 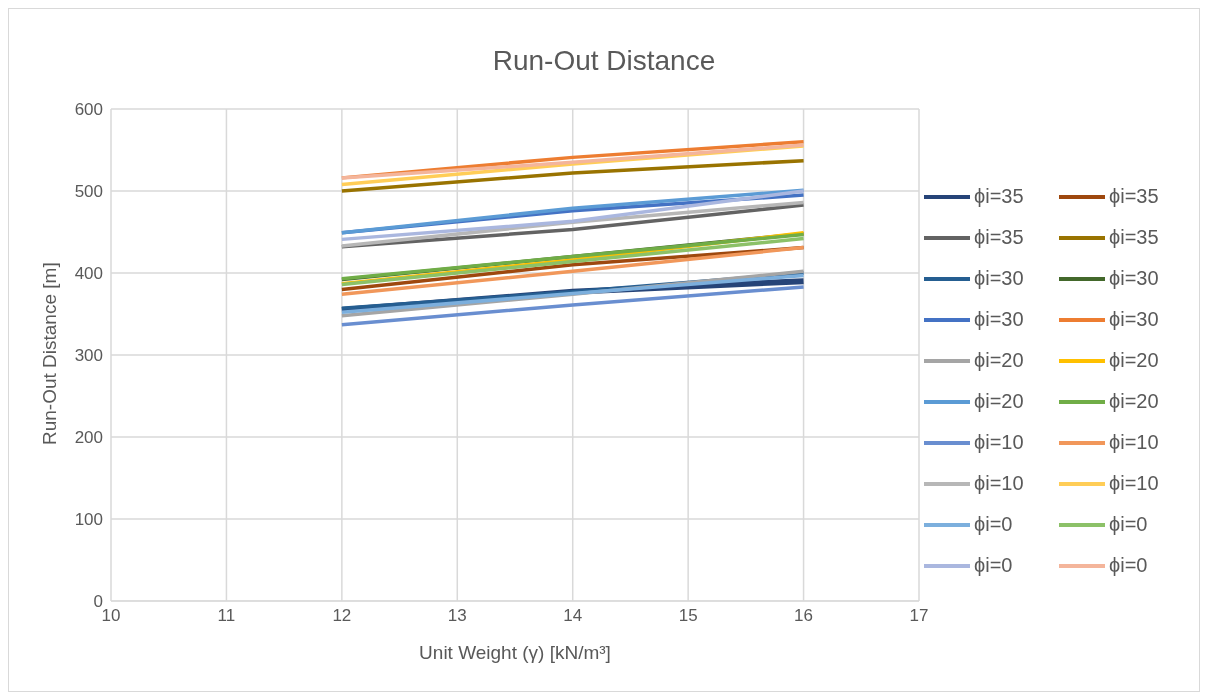 I want to click on y-tick-label: 300, so click(x=88, y=356).